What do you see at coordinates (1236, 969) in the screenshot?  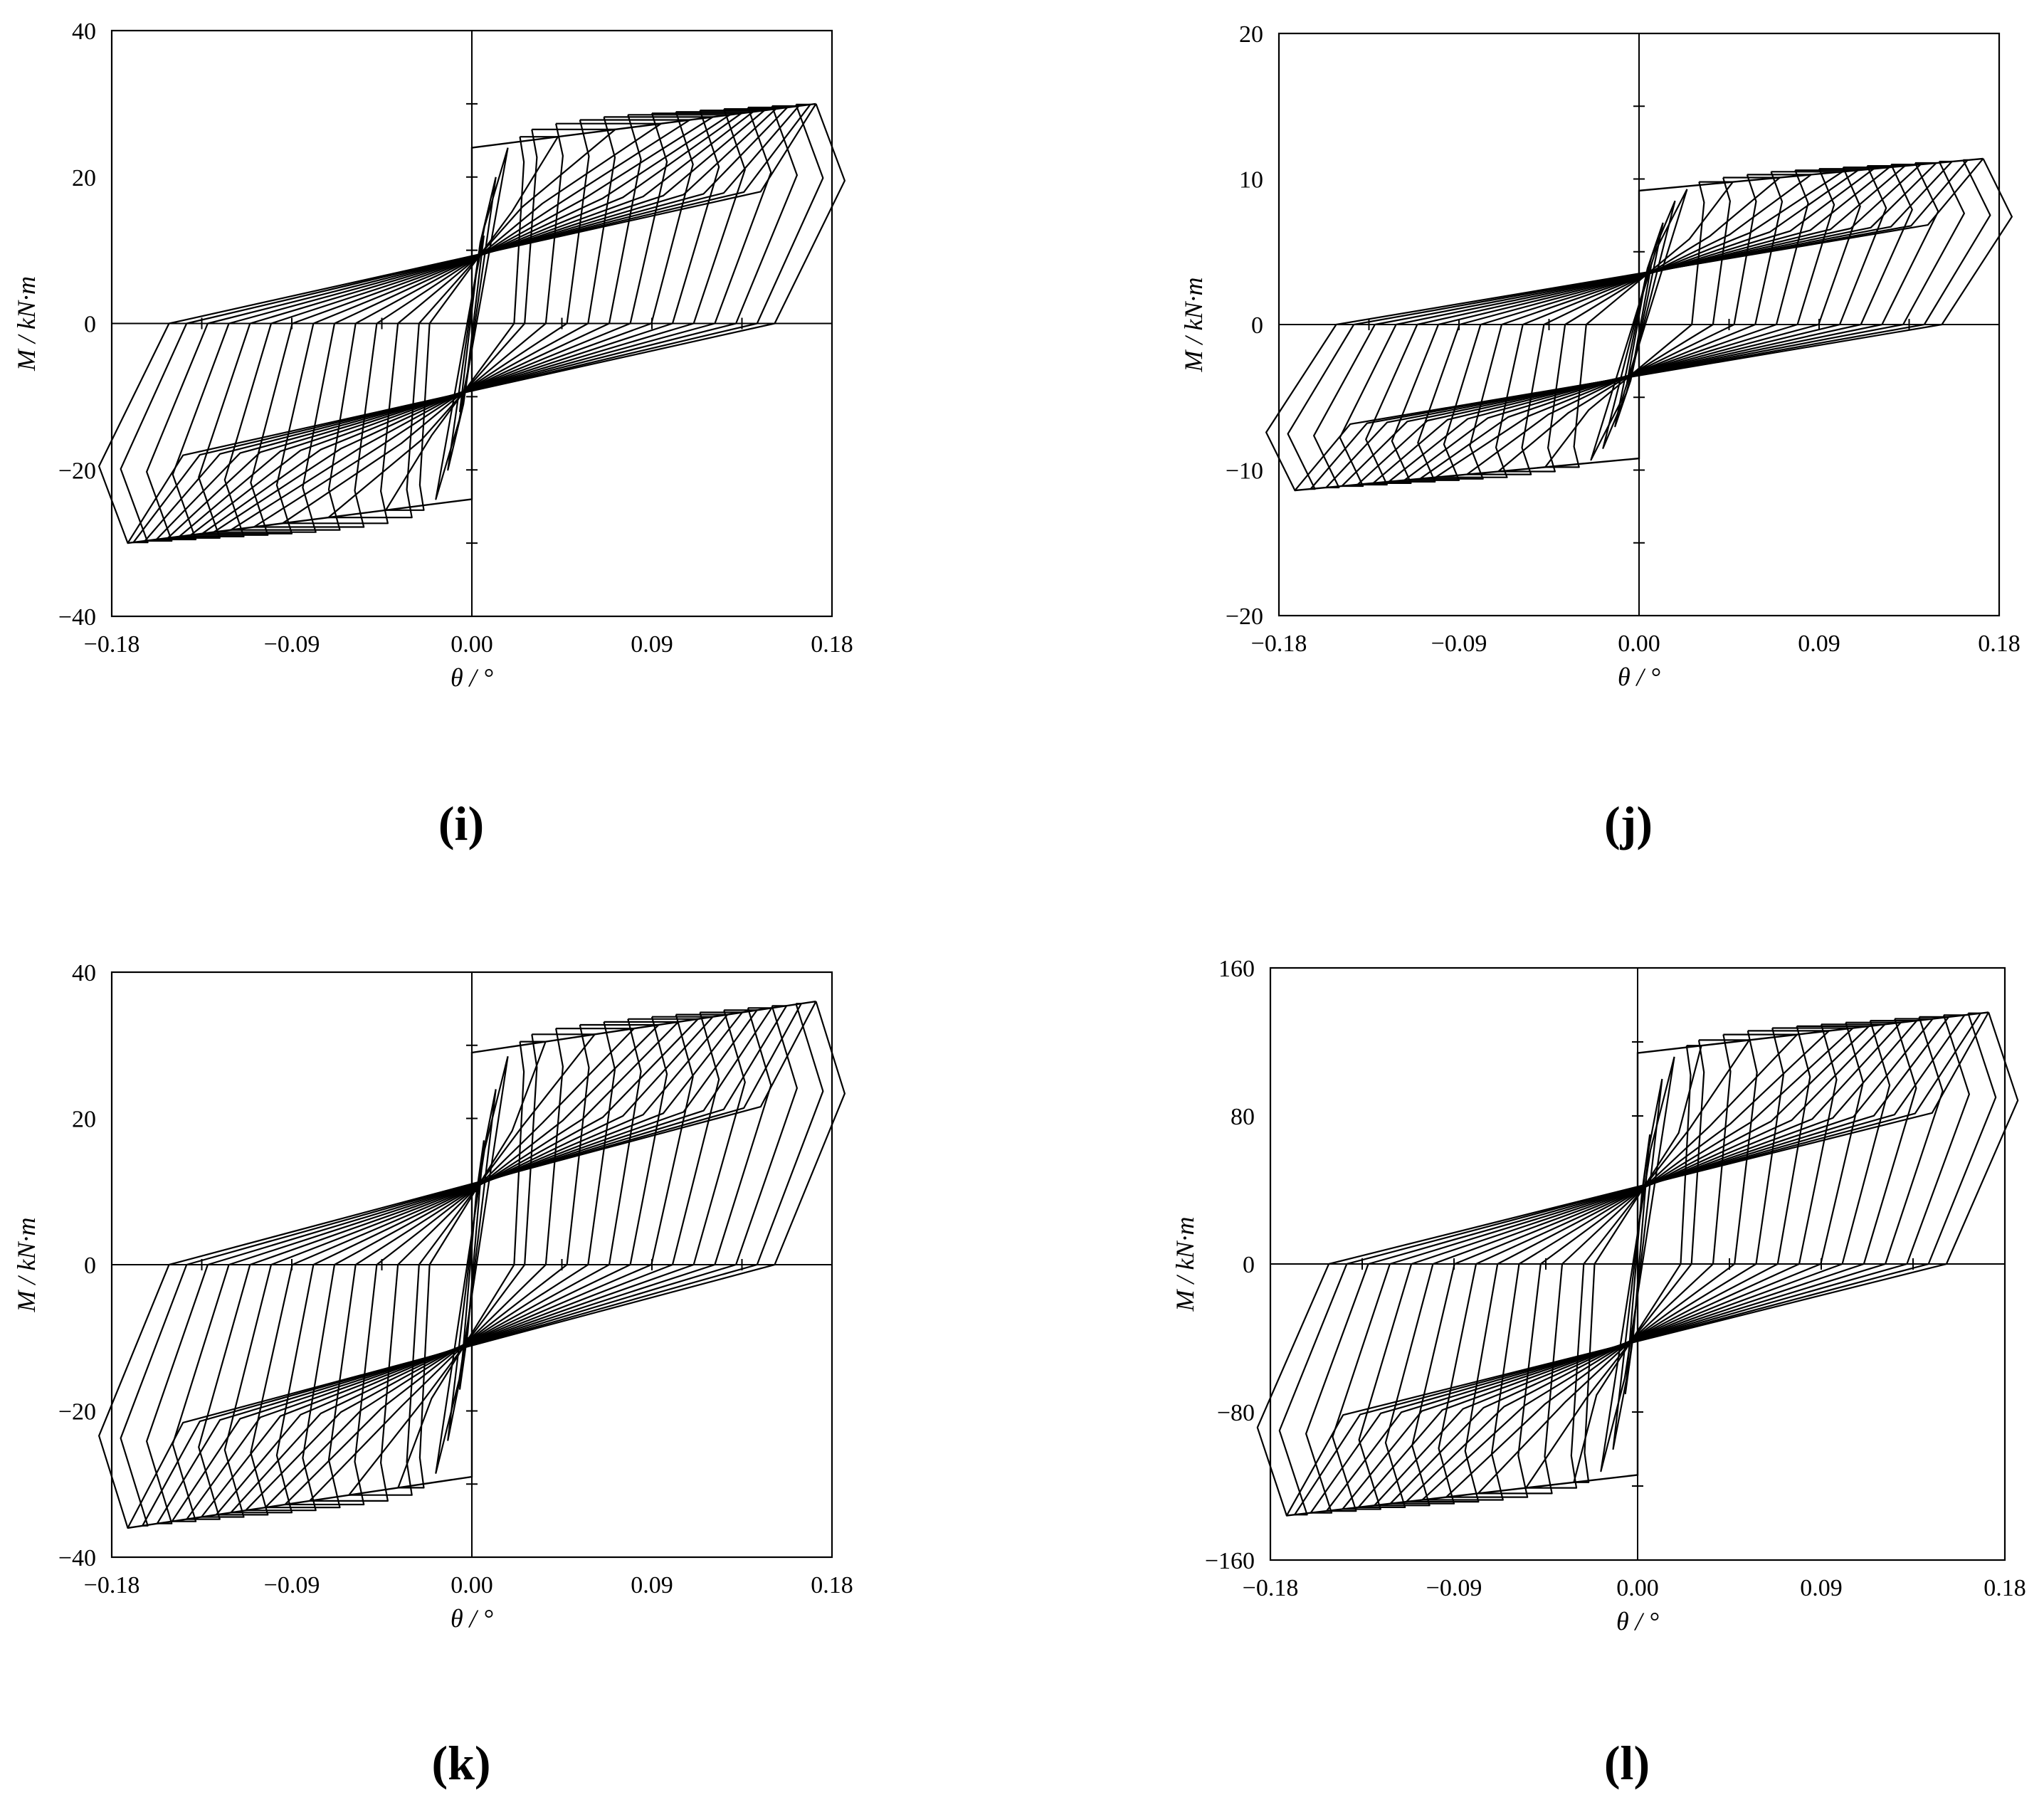 I see `y-tick-label: 160` at bounding box center [1236, 969].